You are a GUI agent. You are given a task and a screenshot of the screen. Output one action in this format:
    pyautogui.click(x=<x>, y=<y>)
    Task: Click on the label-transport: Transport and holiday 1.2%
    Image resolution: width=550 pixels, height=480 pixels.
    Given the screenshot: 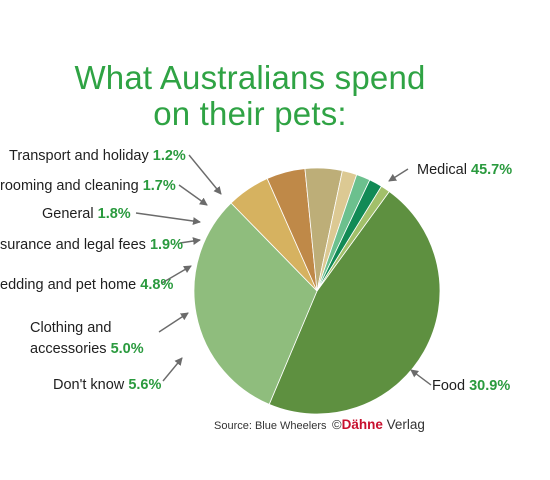 What is the action you would take?
    pyautogui.click(x=97, y=156)
    